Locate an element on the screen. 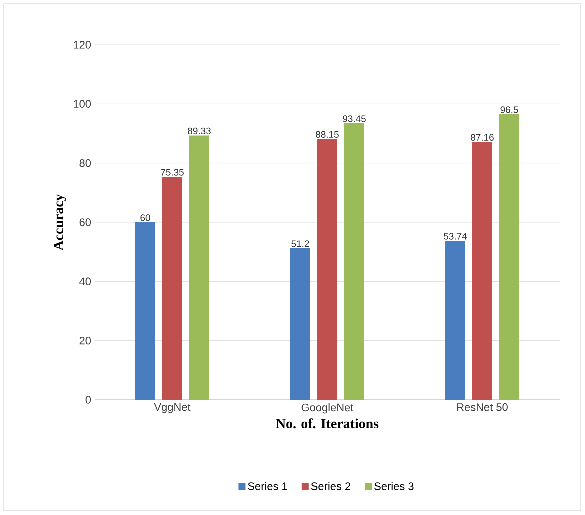 This screenshot has height=515, width=585. legend-label: Series 3 is located at coordinates (394, 486).